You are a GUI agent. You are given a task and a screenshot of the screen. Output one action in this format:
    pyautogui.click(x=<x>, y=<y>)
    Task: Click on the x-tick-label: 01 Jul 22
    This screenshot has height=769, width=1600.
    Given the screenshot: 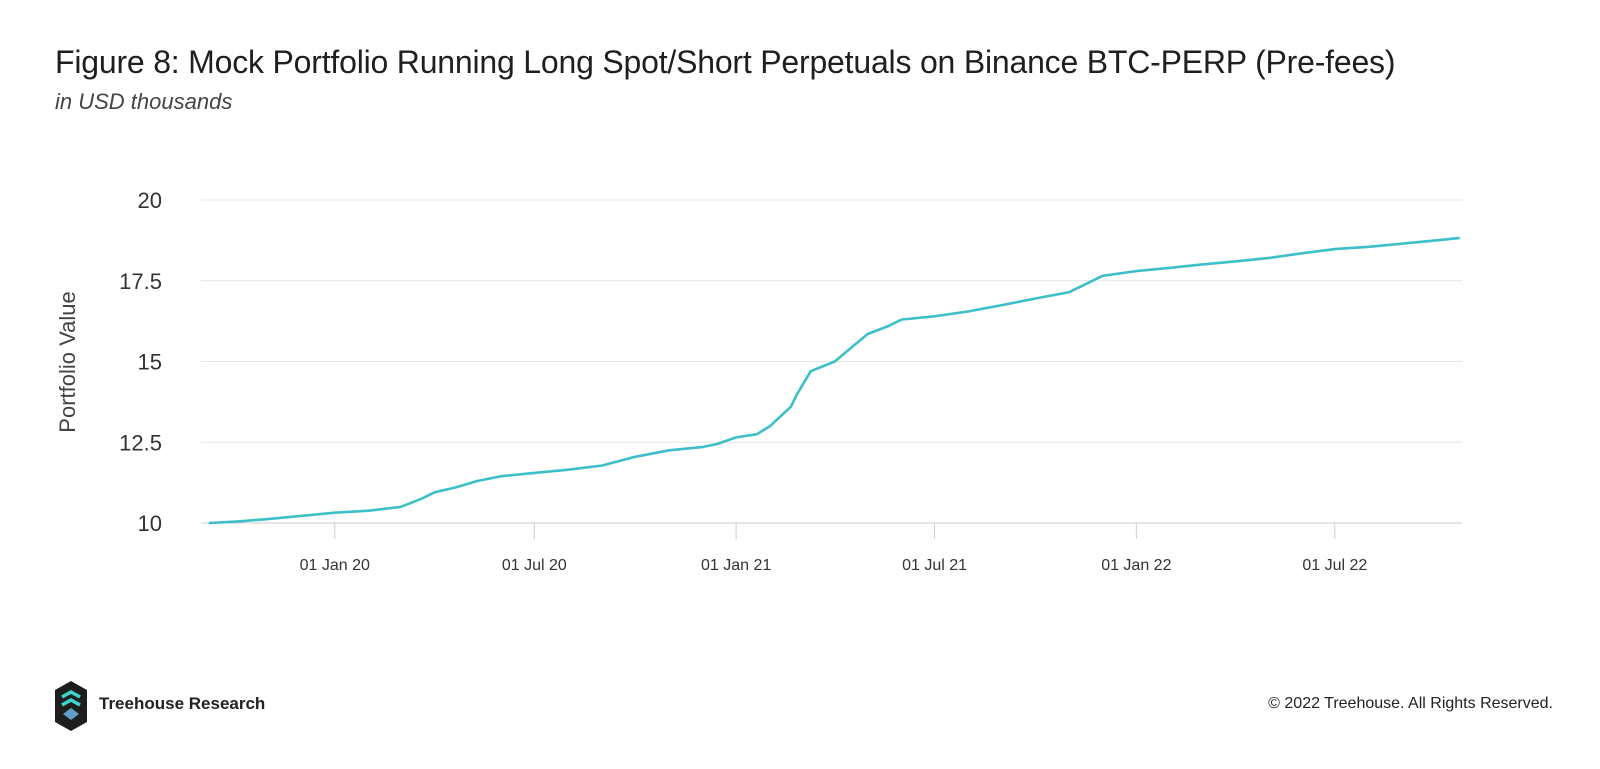 What is the action you would take?
    pyautogui.click(x=1334, y=565)
    